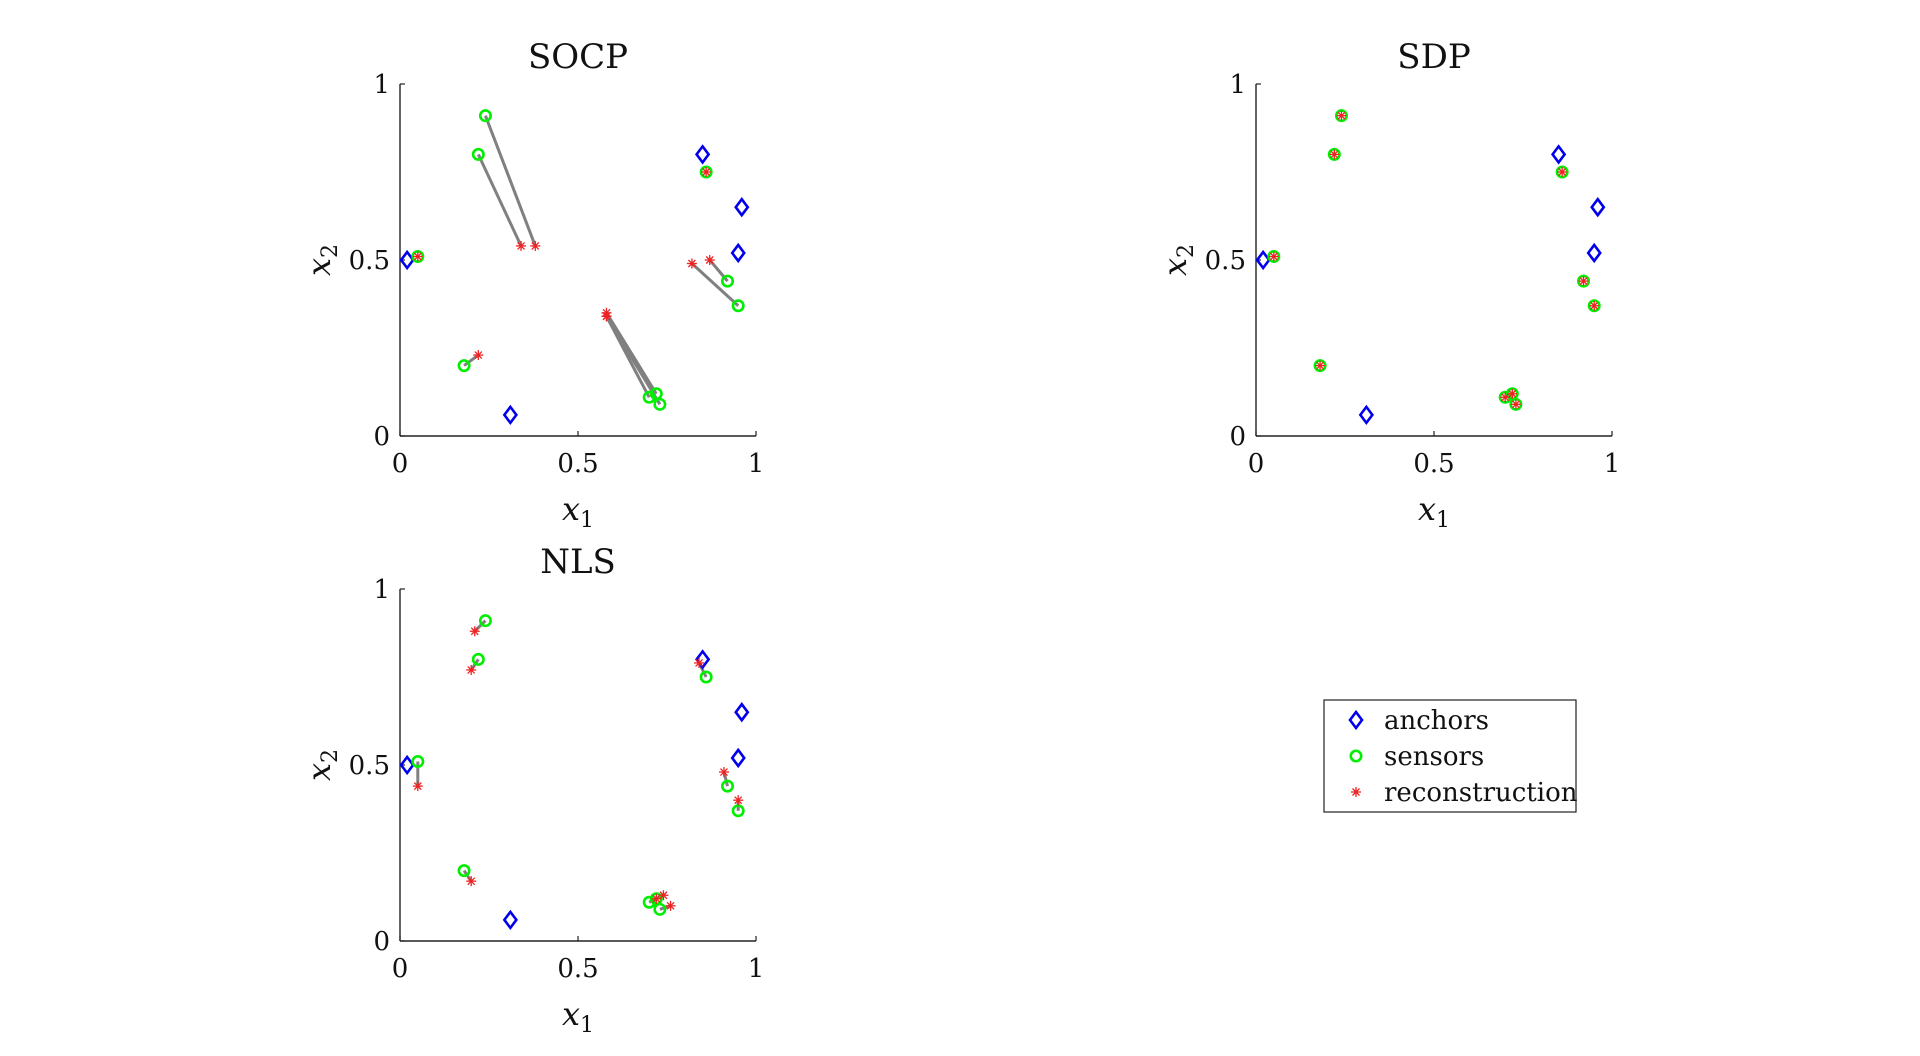 The height and width of the screenshot is (1056, 1920). I want to click on legend-box, so click(1450, 756).